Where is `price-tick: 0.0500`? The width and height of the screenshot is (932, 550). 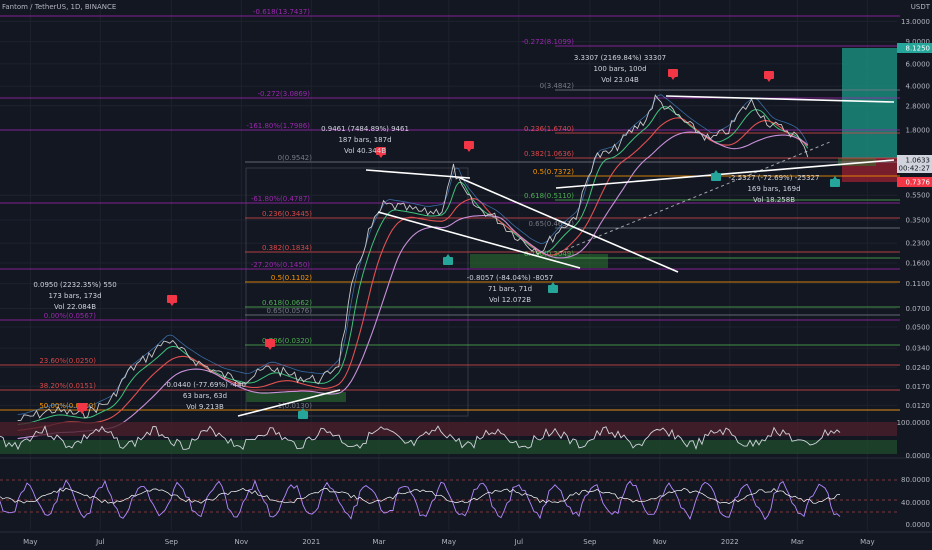 price-tick: 0.0500 is located at coordinates (918, 327).